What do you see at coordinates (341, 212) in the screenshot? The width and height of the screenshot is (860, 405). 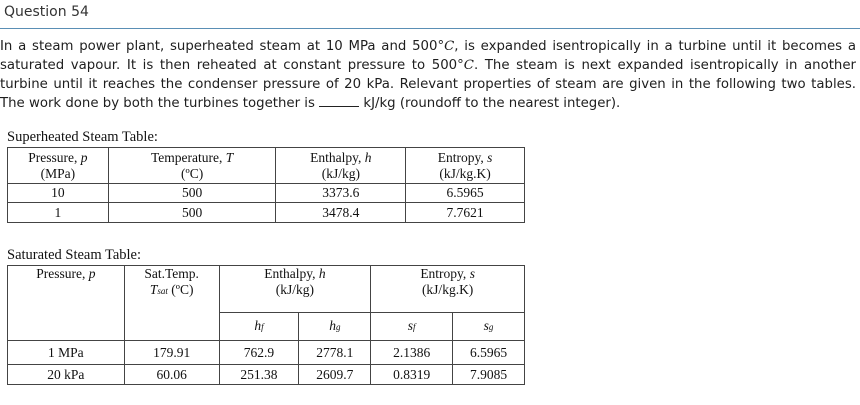 I see `table-cell: 3478.4` at bounding box center [341, 212].